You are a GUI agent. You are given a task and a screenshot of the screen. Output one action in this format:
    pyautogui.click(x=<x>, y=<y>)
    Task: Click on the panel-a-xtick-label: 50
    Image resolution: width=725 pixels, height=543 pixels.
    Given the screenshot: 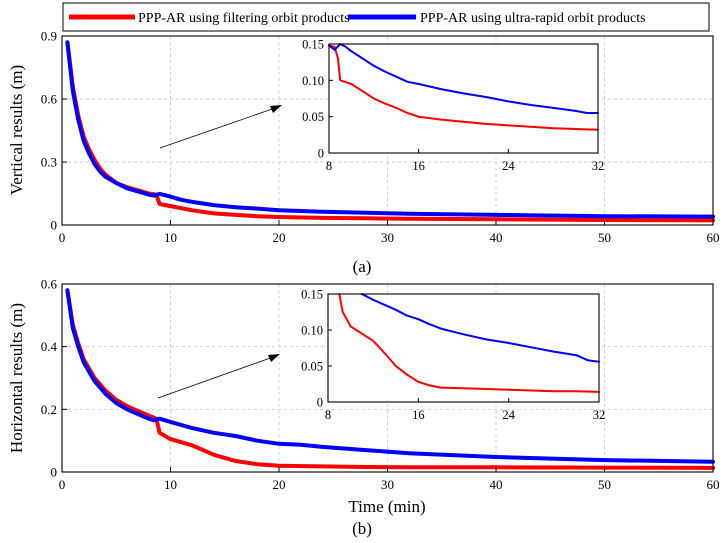 What is the action you would take?
    pyautogui.click(x=604, y=237)
    